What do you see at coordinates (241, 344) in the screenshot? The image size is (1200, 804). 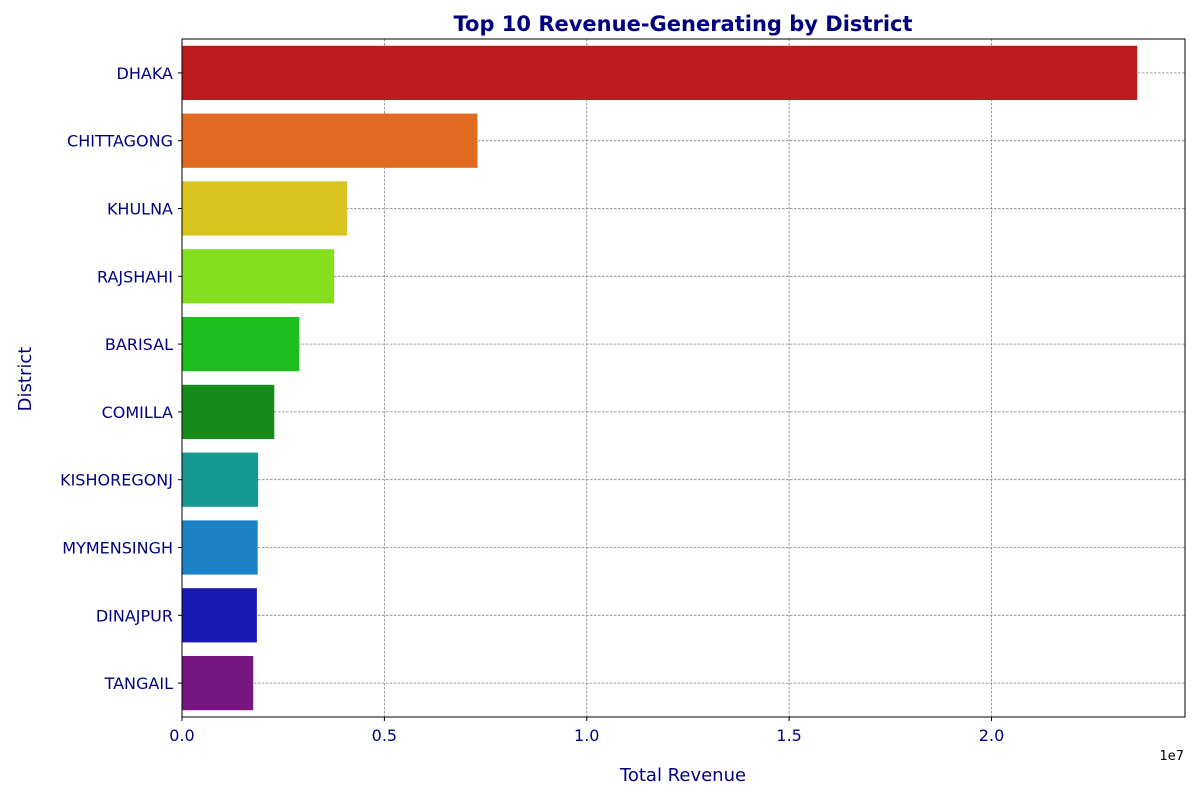 I see `bar-barisal` at bounding box center [241, 344].